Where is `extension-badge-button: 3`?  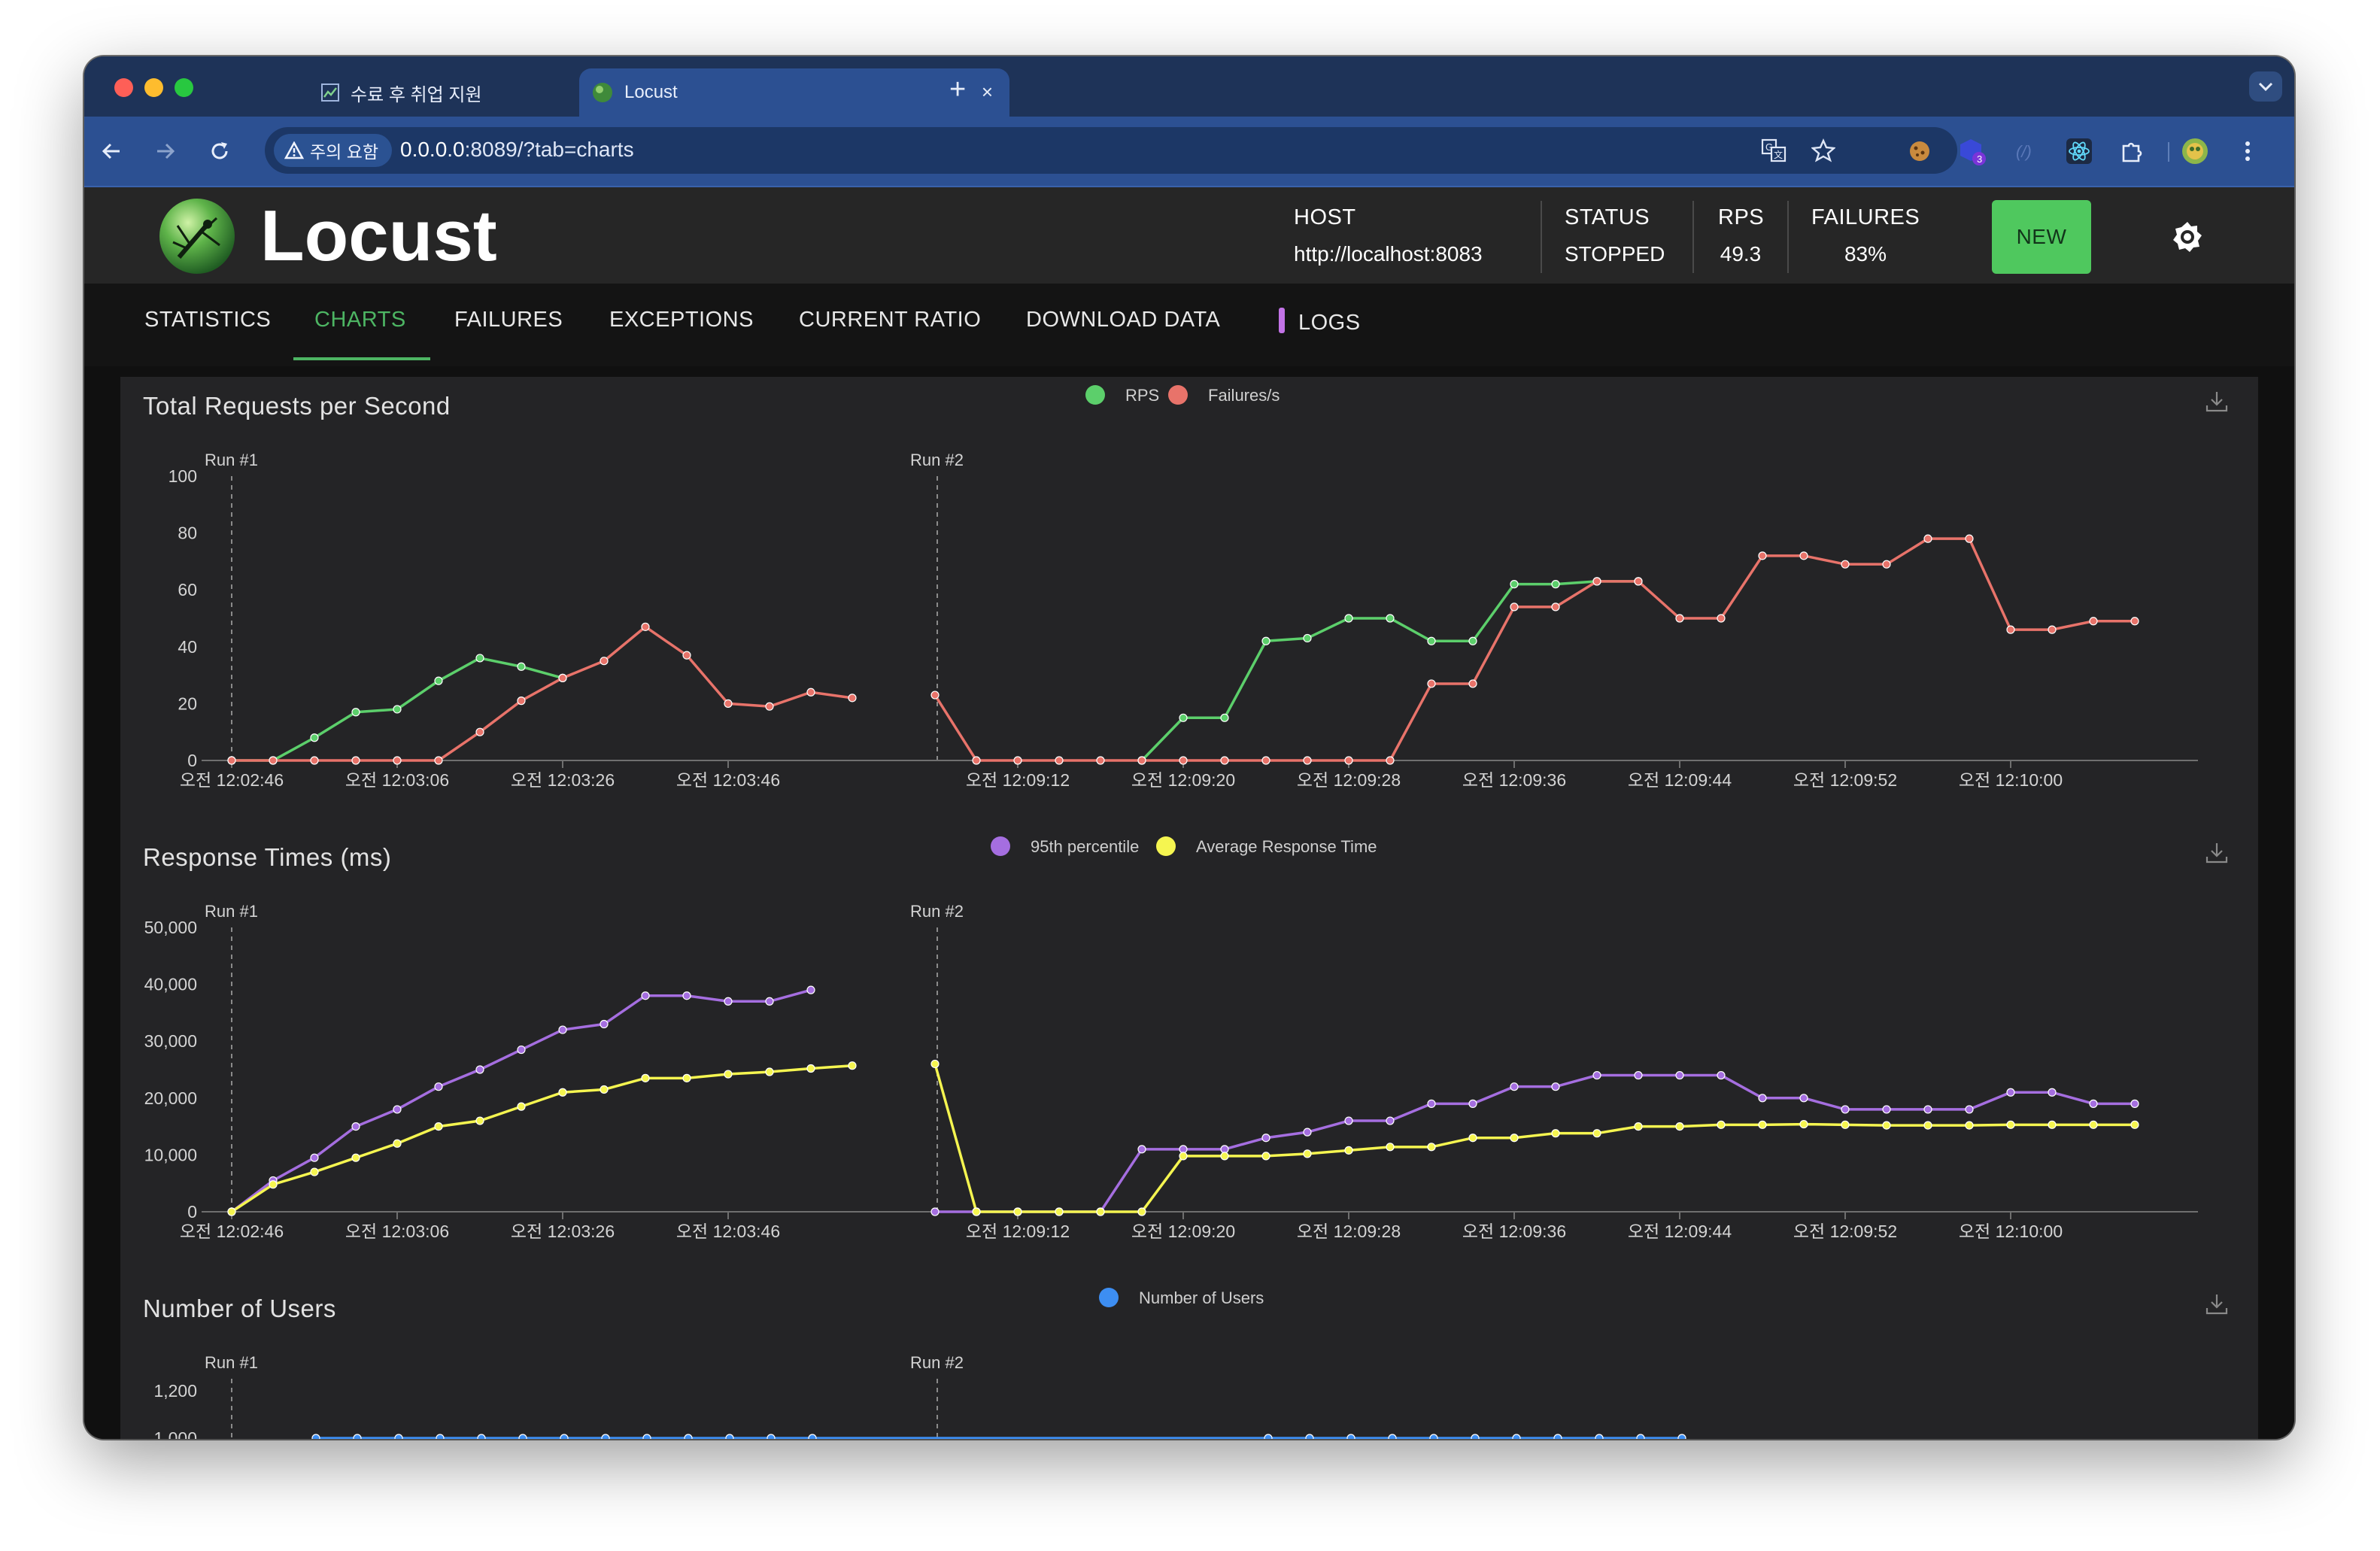 extension-badge-button: 3 is located at coordinates (1972, 151).